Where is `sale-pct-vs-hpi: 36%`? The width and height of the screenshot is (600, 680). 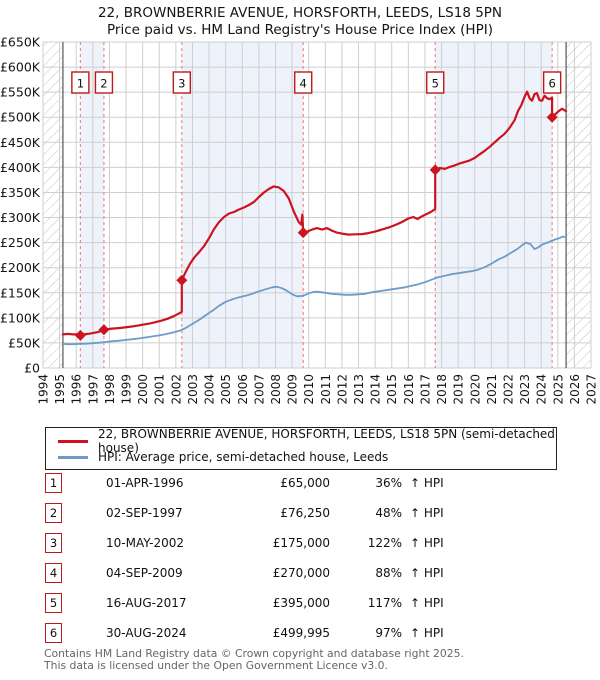
sale-pct-vs-hpi: 36% is located at coordinates (388, 483).